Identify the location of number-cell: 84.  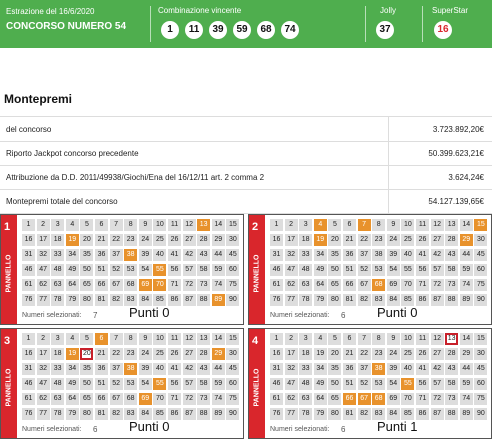
(145, 414).